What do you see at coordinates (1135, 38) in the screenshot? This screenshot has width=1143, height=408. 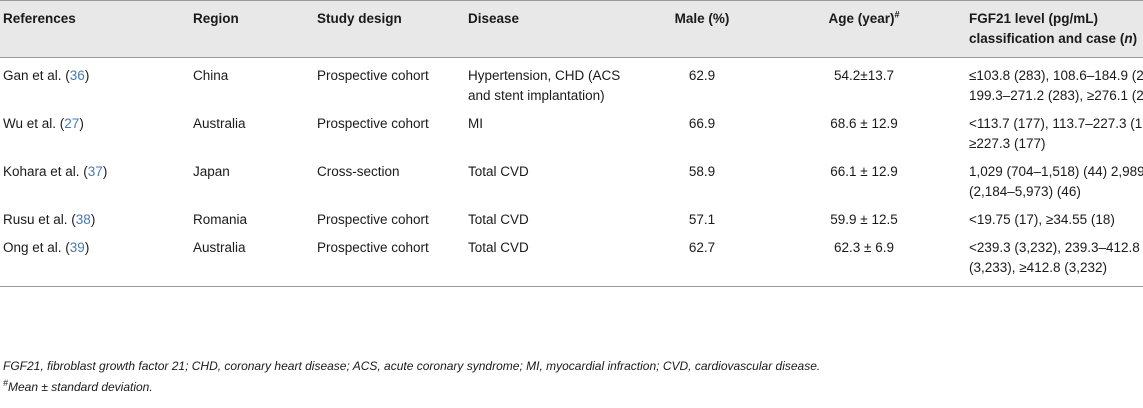 I see `header-fgf21-close: )` at bounding box center [1135, 38].